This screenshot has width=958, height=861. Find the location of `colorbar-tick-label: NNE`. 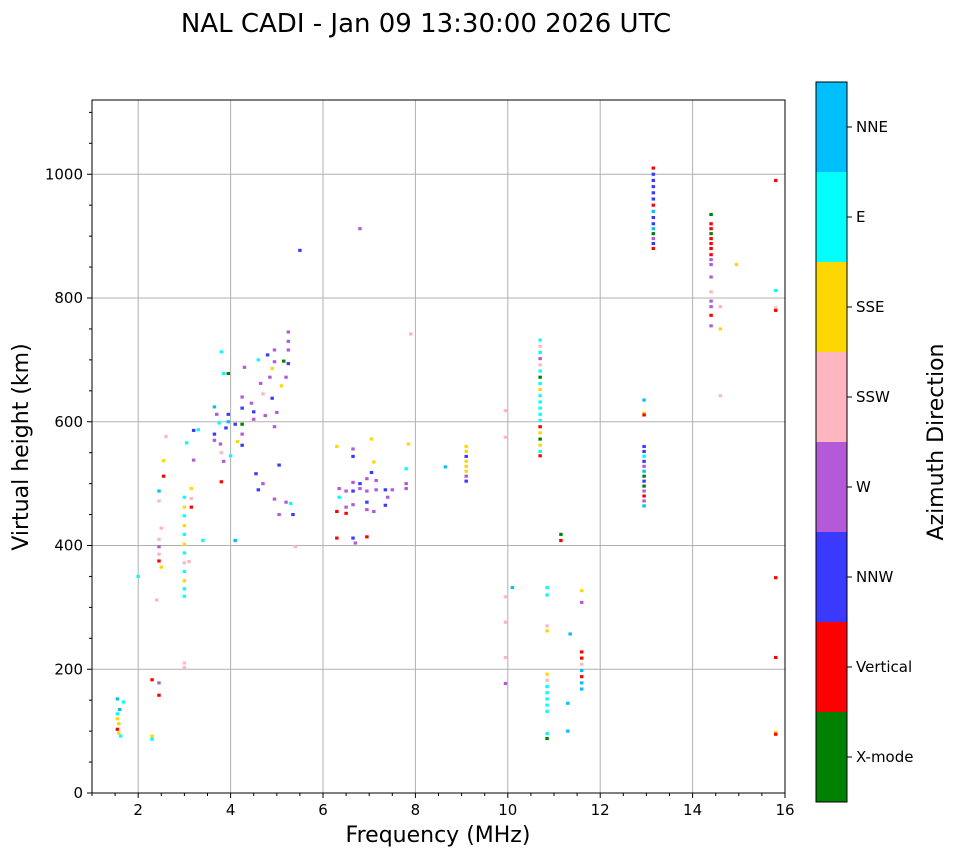

colorbar-tick-label: NNE is located at coordinates (872, 127).